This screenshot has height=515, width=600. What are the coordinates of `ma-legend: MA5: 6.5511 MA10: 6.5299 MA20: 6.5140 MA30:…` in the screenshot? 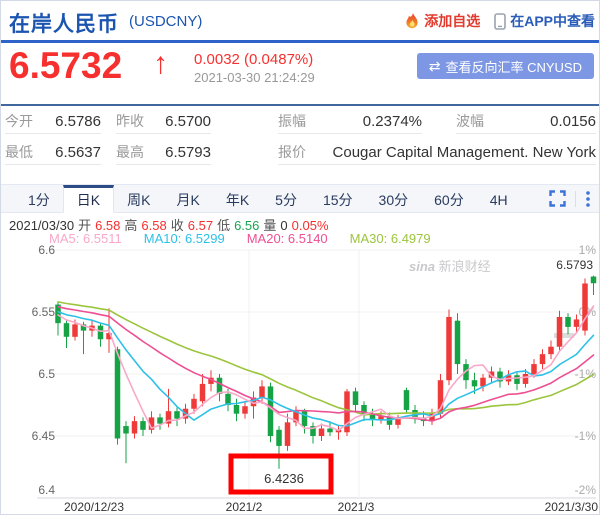 It's located at (251, 238).